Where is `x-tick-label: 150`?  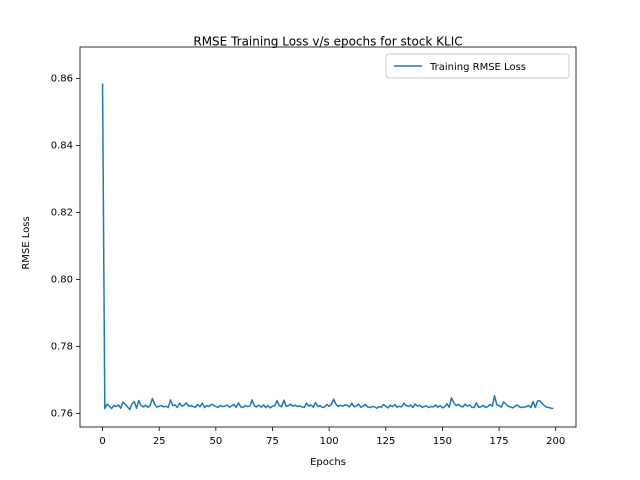
x-tick-label: 150 is located at coordinates (442, 441).